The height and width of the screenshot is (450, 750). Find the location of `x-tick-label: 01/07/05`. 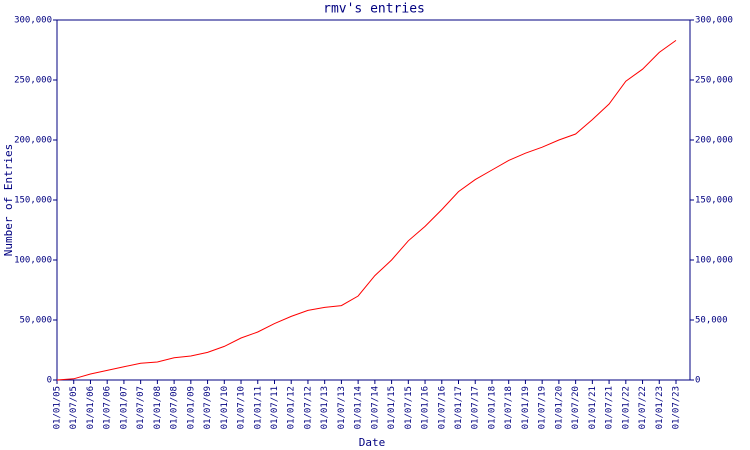

x-tick-label: 01/07/05 is located at coordinates (74, 407).